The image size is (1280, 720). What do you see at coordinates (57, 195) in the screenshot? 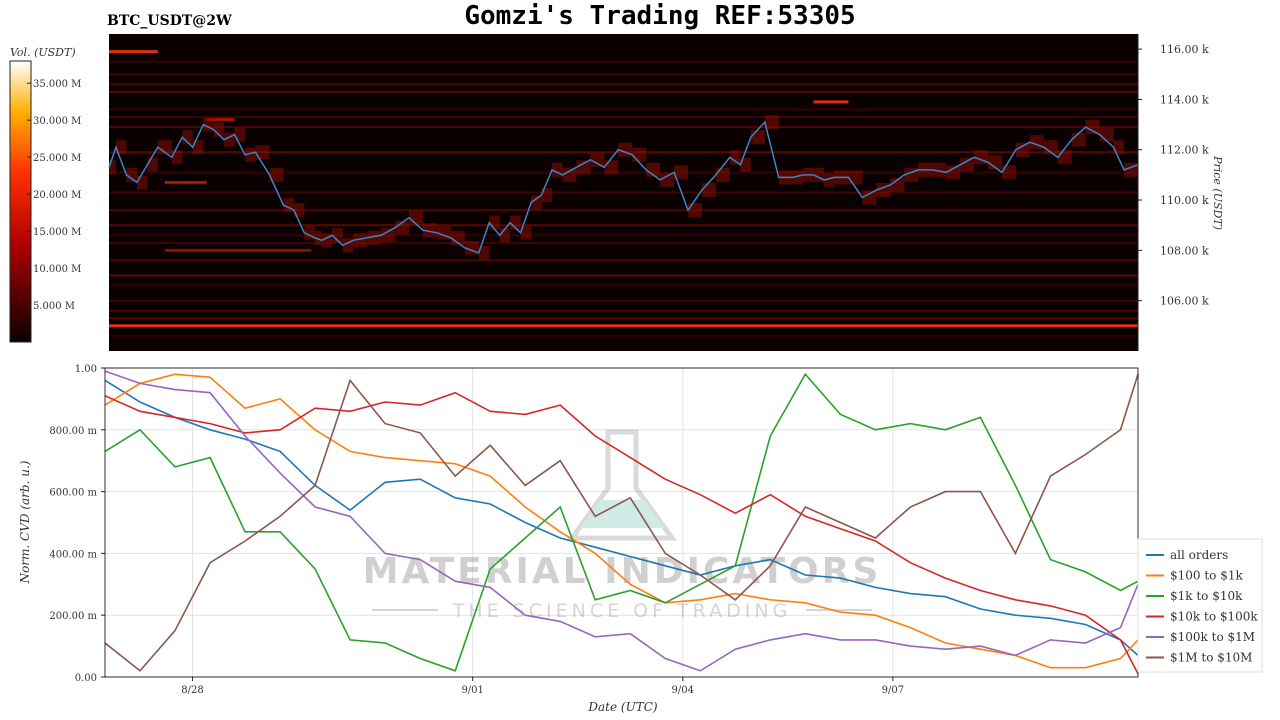
I see `colorbar-tick-label: 20.000 M` at bounding box center [57, 195].